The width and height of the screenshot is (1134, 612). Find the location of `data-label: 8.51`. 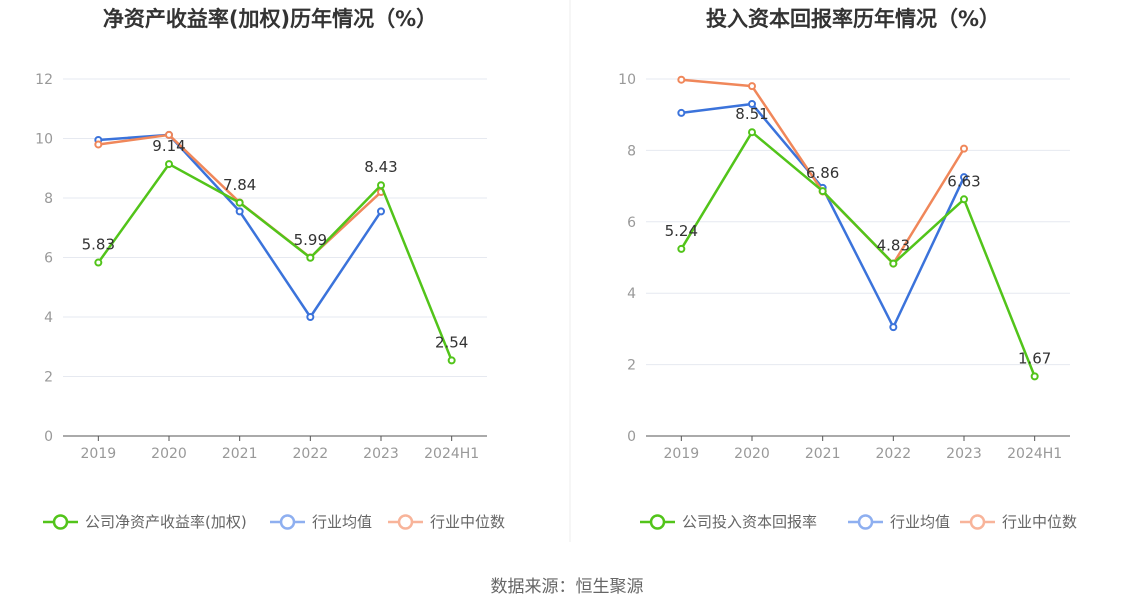

data-label: 8.51 is located at coordinates (751, 114).